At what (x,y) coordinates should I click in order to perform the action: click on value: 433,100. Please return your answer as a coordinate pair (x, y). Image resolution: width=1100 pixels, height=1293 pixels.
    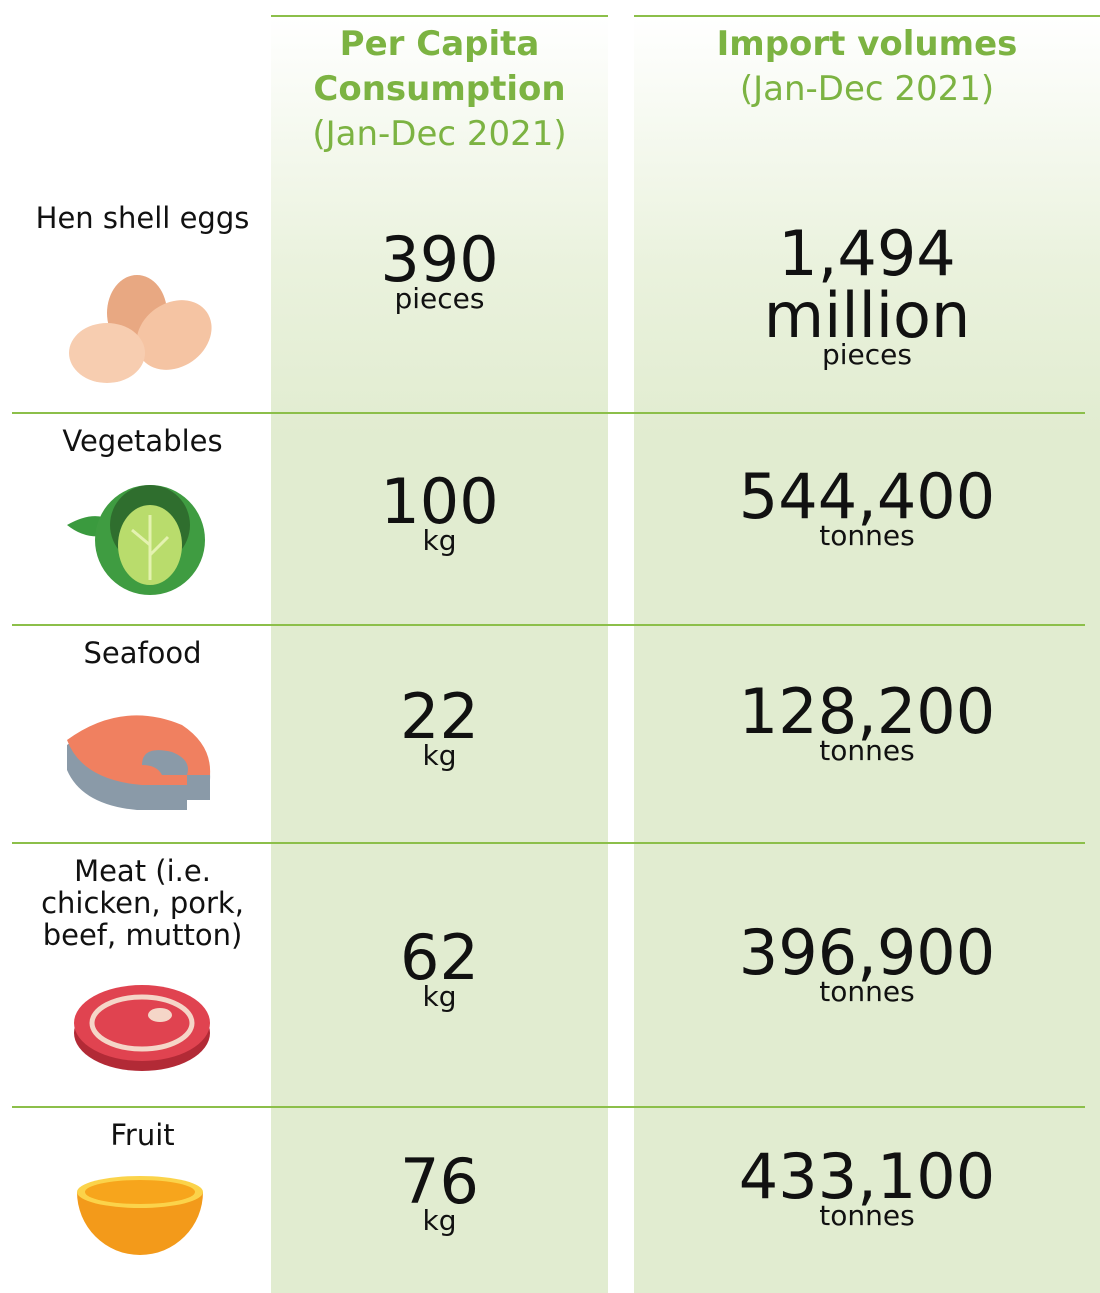
    Looking at the image, I should click on (867, 1176).